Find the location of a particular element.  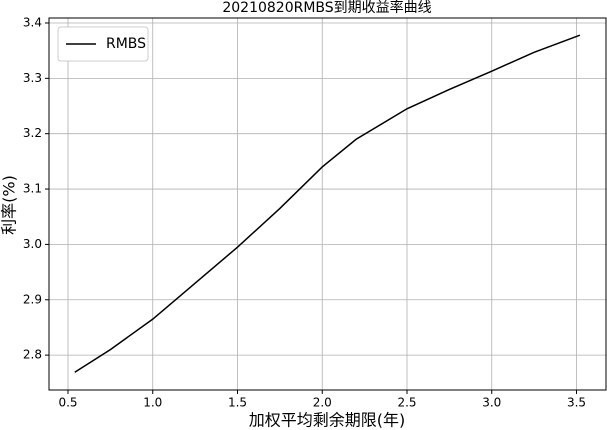

y-tick-label: 3.1 is located at coordinates (32, 189).